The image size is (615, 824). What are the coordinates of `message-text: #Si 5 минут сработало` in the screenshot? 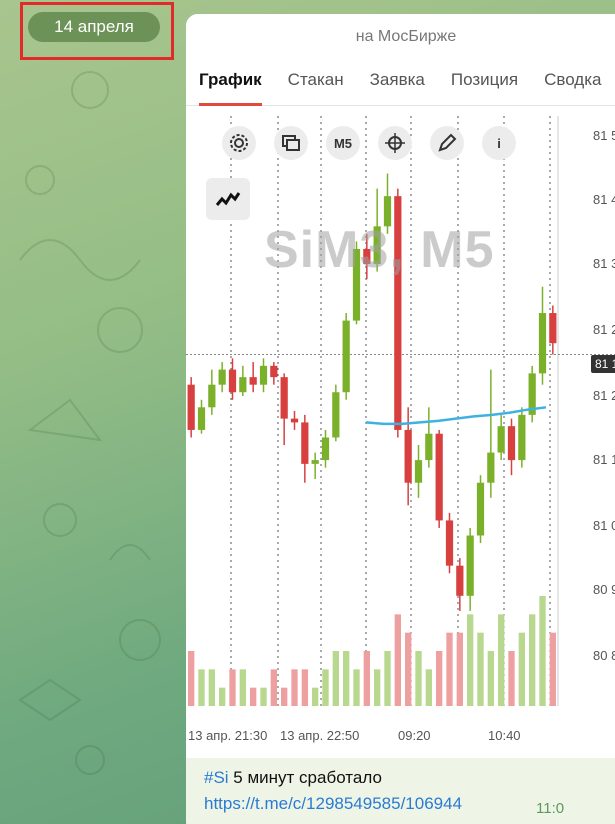 It's located at (293, 778).